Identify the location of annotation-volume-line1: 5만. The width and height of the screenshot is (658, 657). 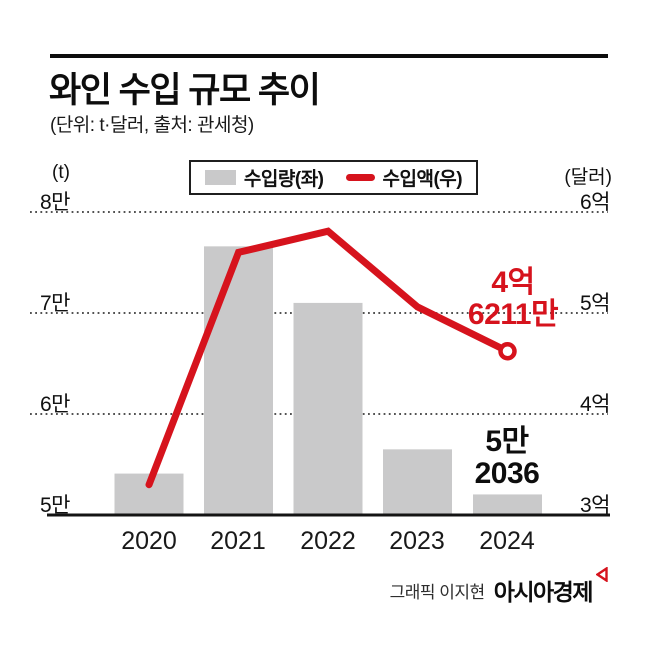
(507, 441).